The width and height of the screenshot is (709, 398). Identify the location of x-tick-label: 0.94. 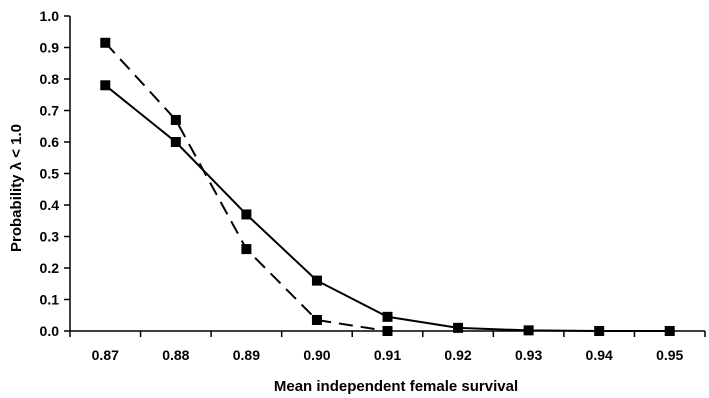
(599, 355).